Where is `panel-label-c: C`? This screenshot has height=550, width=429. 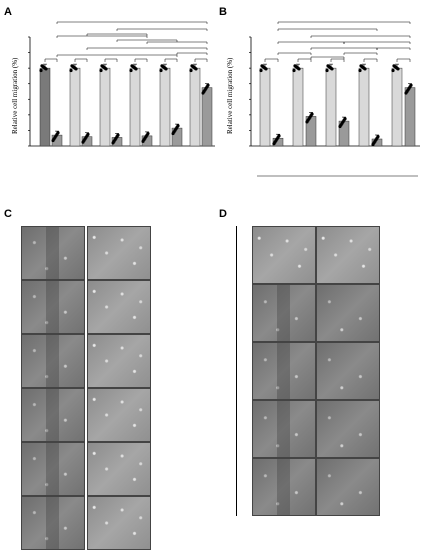
panel-label-c: C is located at coordinates (8, 214).